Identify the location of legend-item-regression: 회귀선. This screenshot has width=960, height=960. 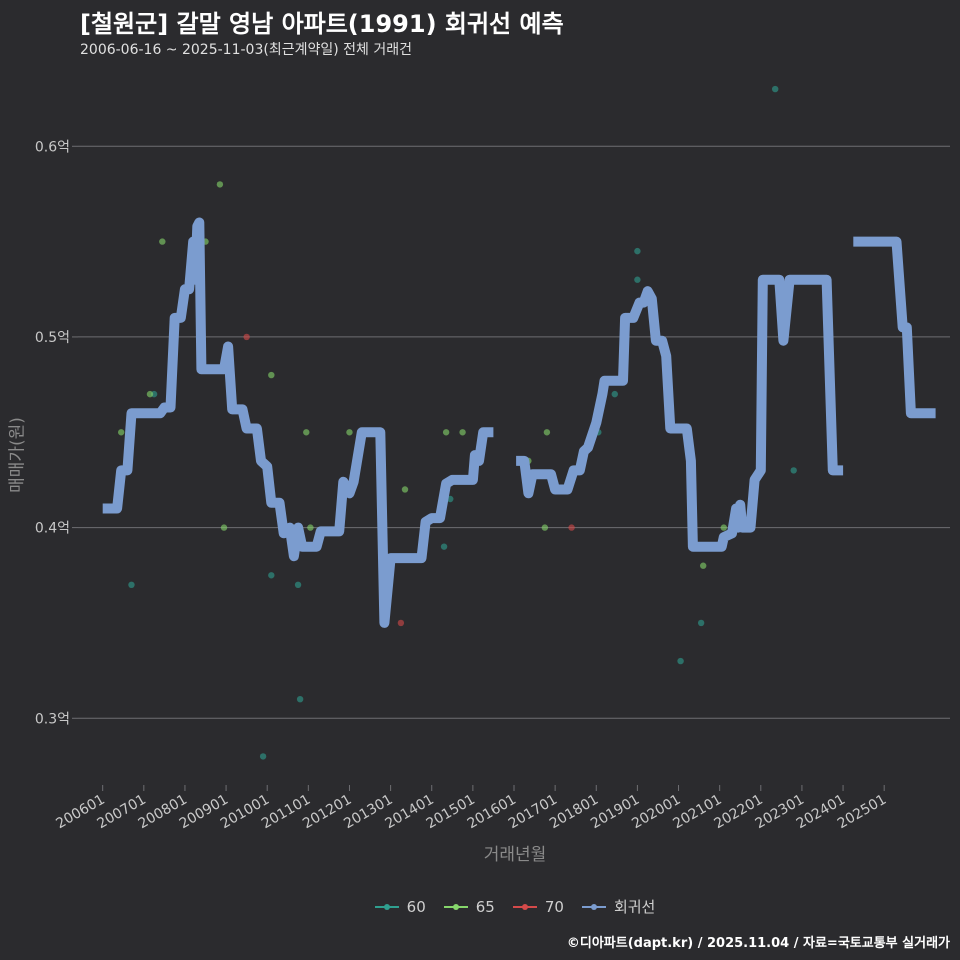
(618, 906).